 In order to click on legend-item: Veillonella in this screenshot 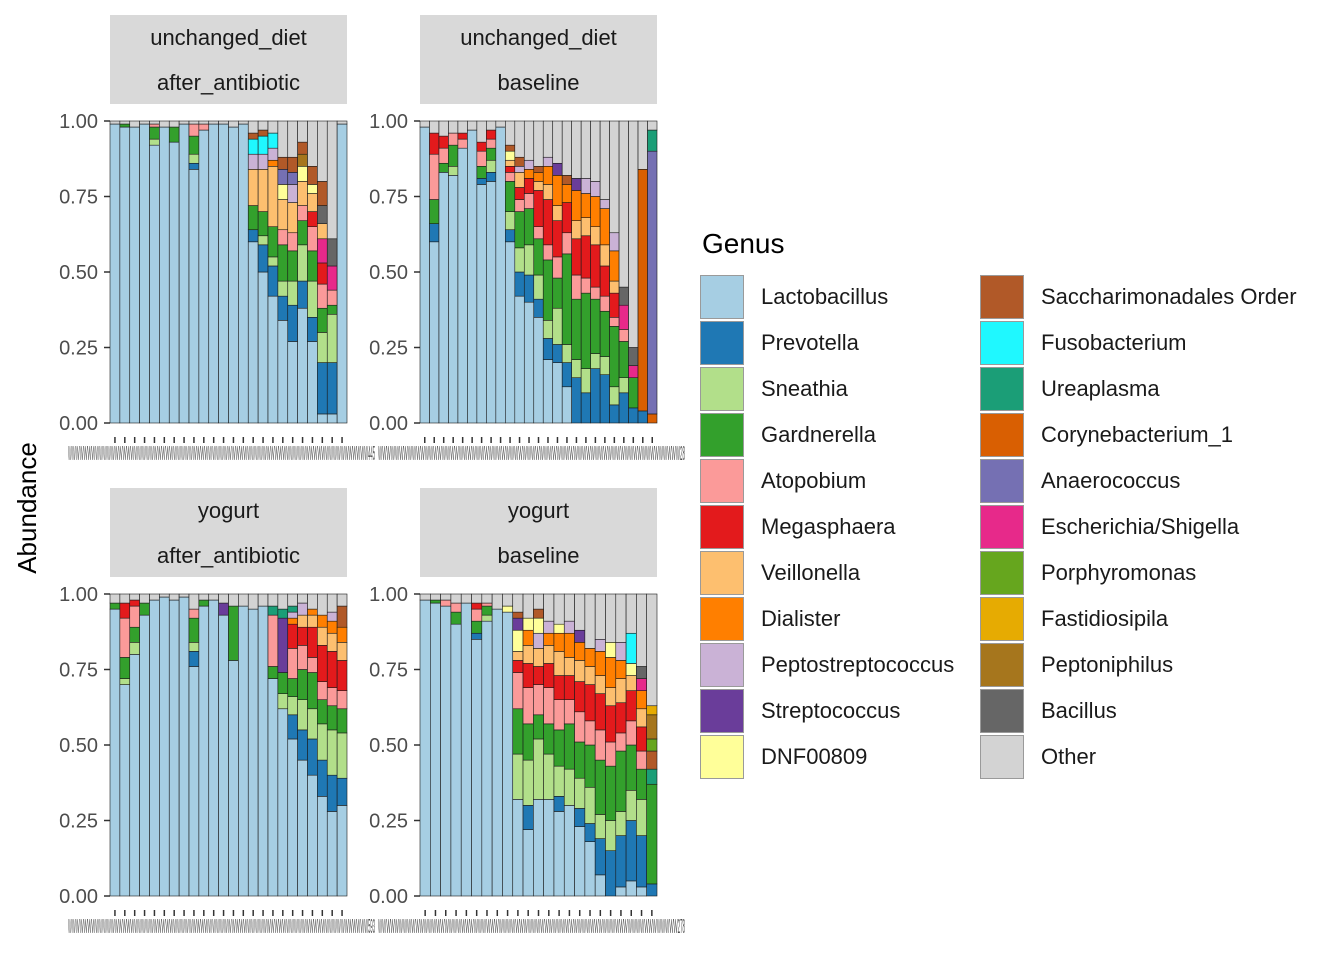, I will do `click(840, 573)`.